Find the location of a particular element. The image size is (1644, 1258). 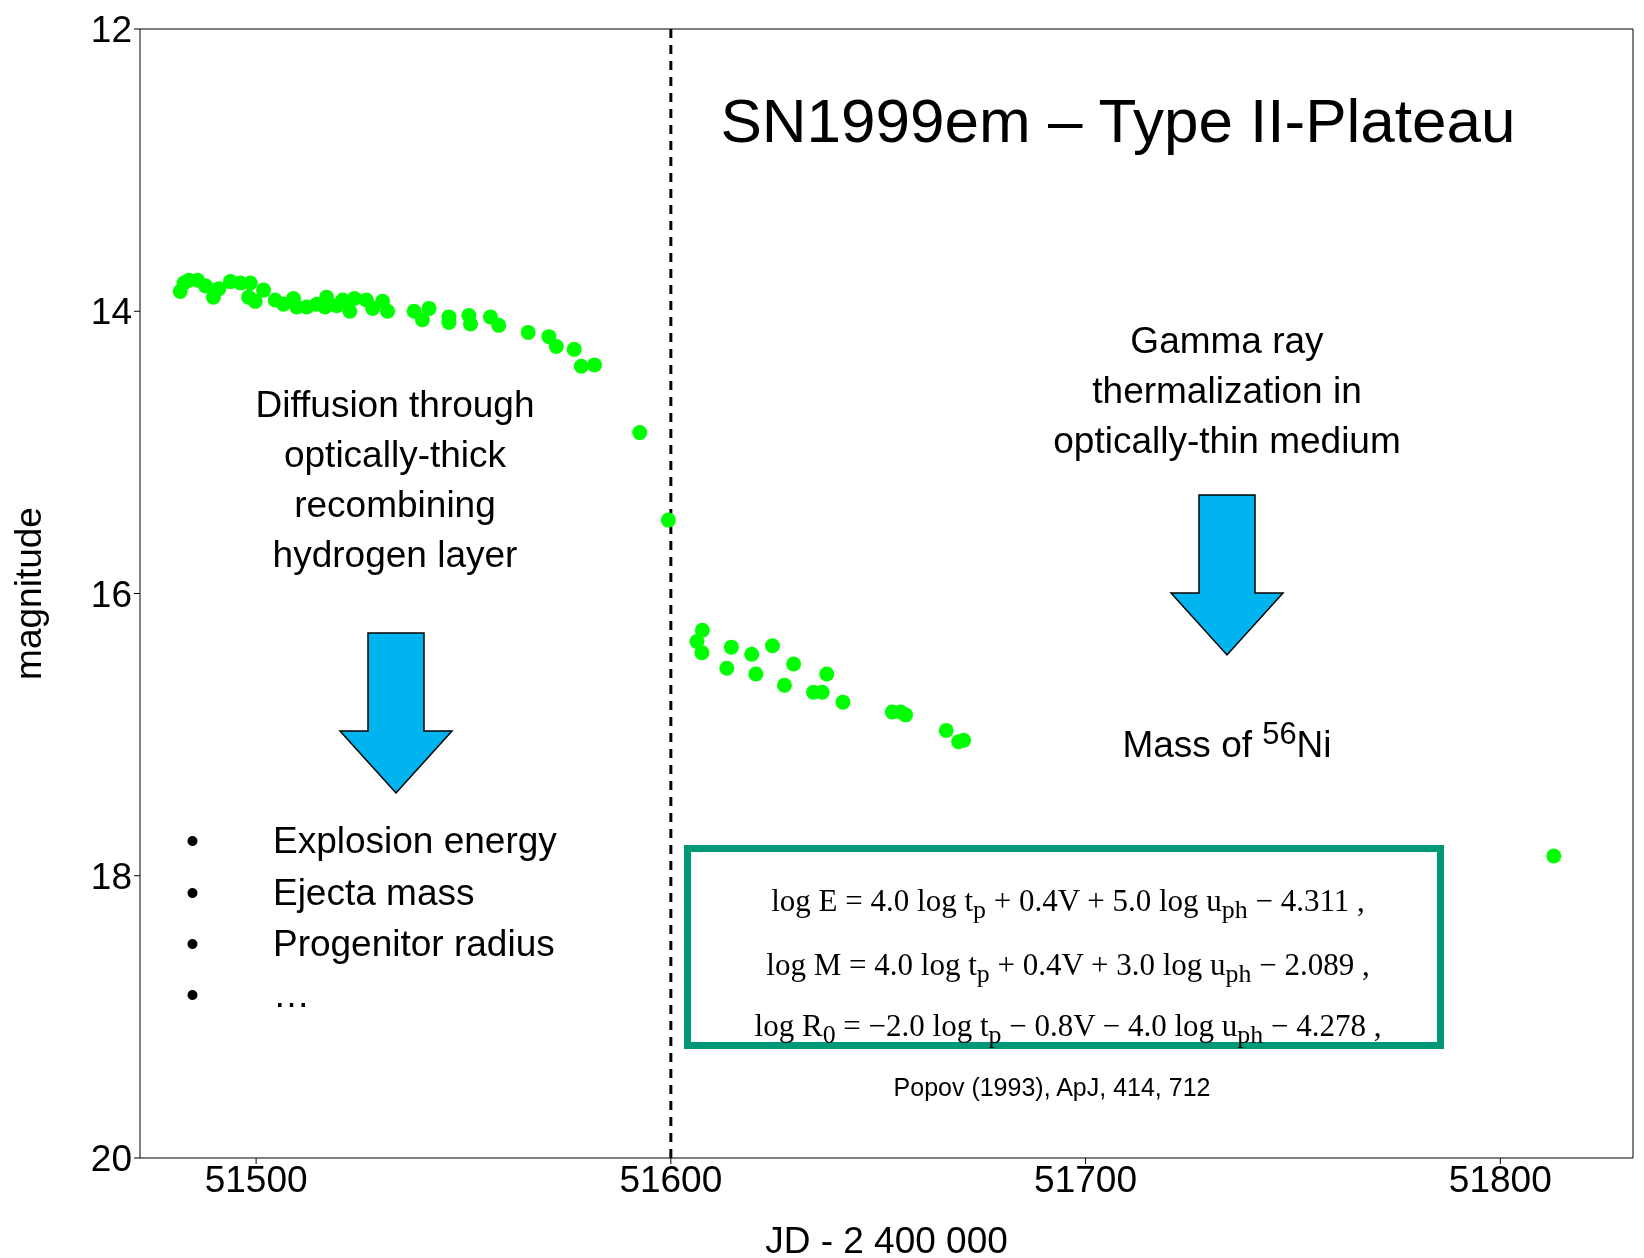

y-tick-label: 20 is located at coordinates (111, 1159).